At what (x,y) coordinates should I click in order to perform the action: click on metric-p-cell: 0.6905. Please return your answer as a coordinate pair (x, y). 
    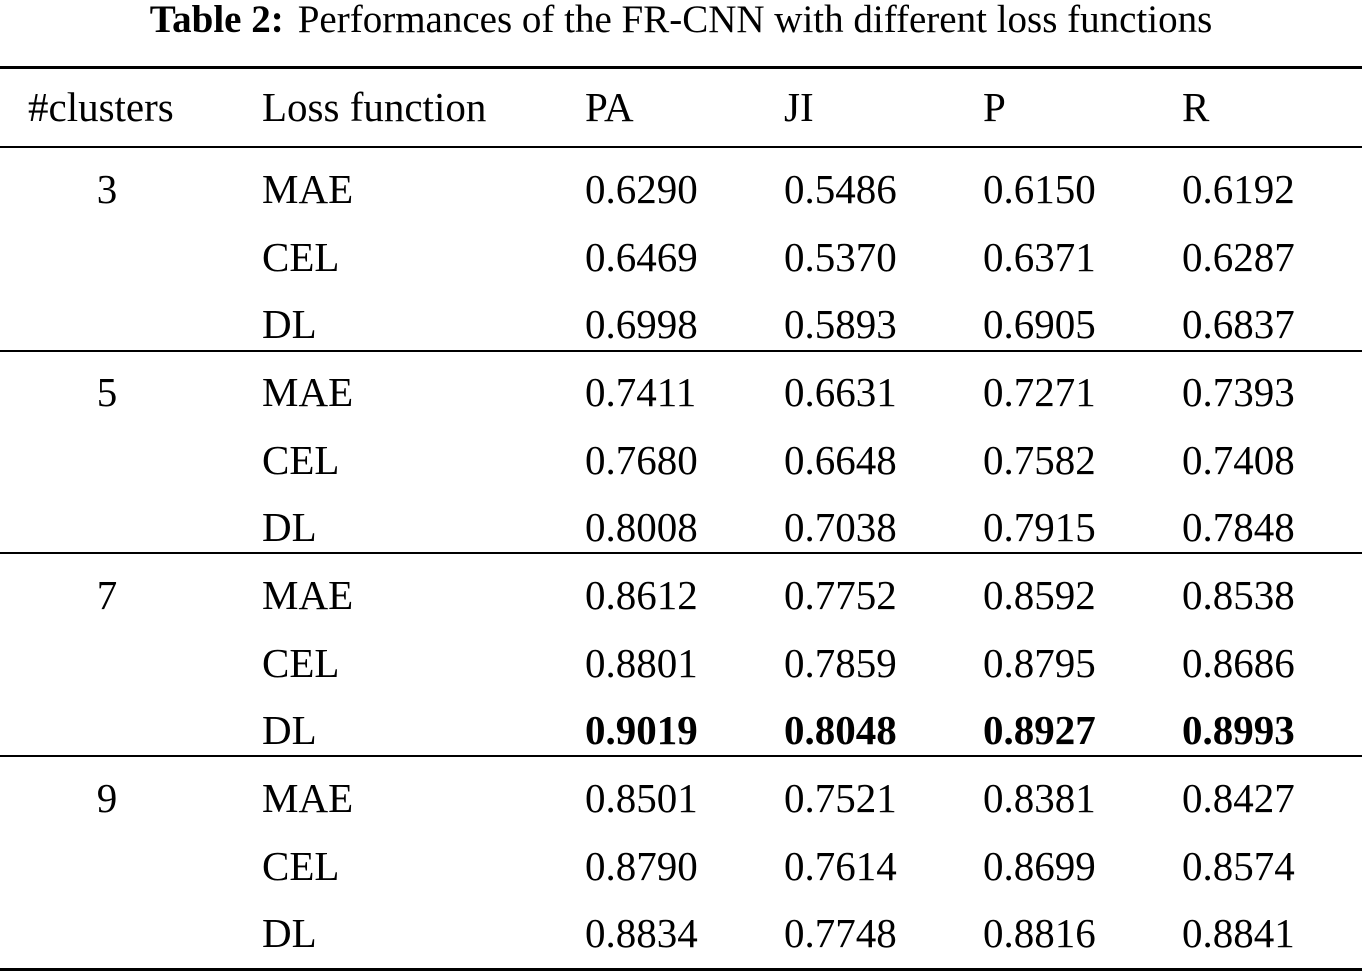
    Looking at the image, I should click on (1039, 324).